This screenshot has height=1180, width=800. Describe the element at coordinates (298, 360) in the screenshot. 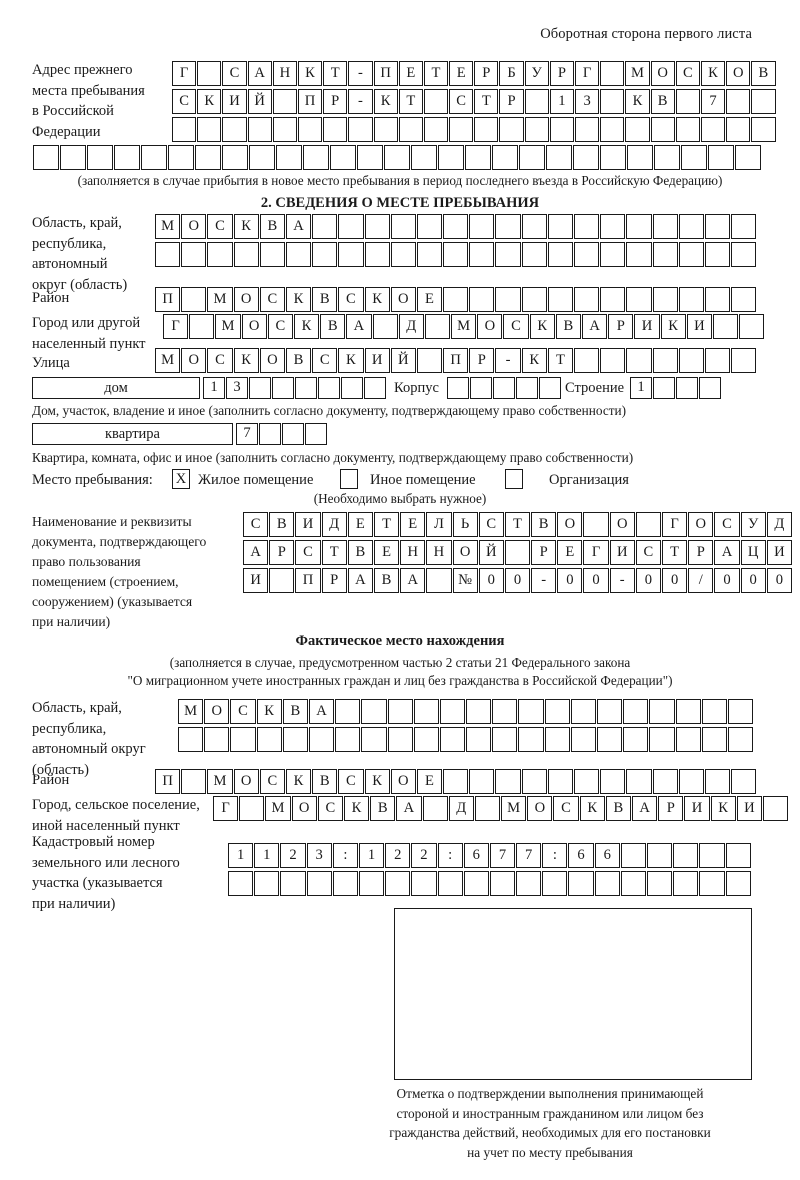

I see `section2-street-cell-6: В` at that location.